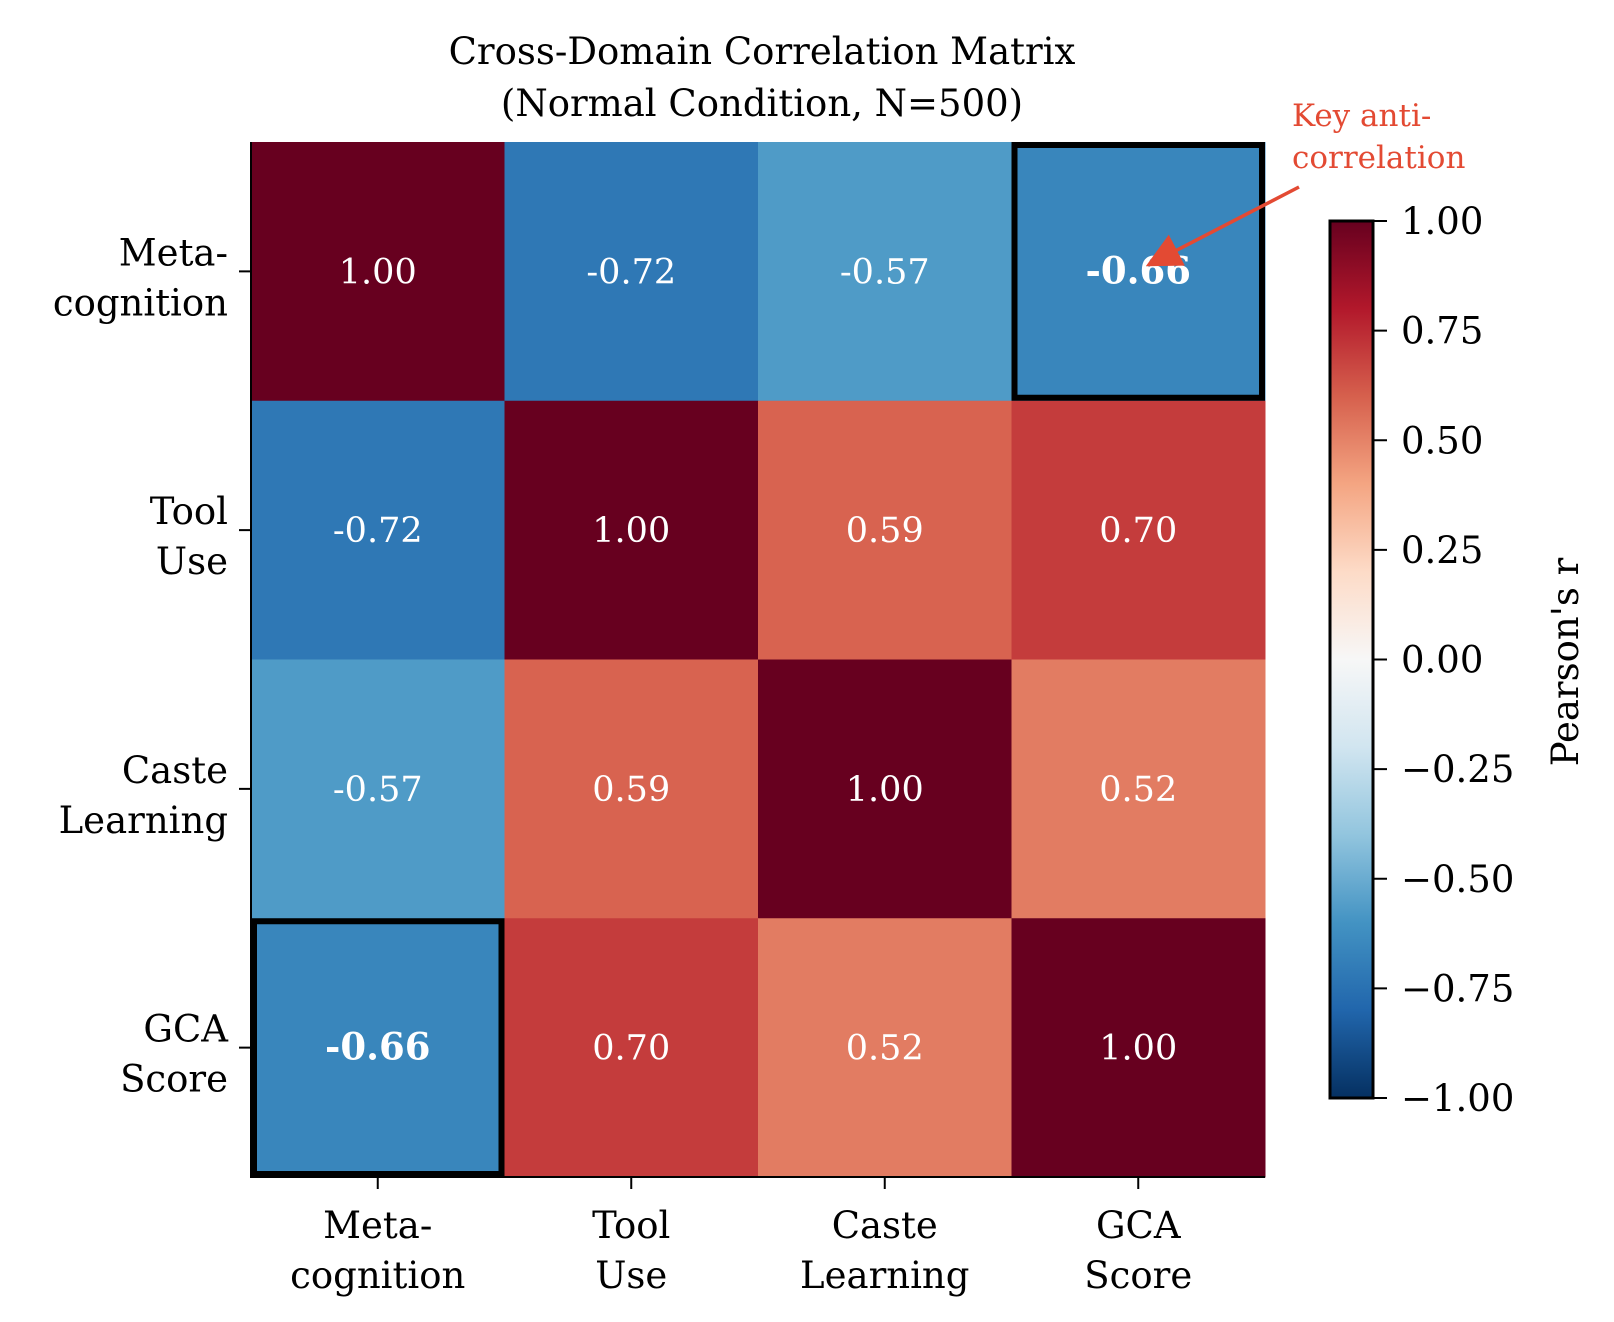 Image resolution: width=1614 pixels, height=1322 pixels. What do you see at coordinates (140, 302) in the screenshot?
I see `y-tick-label: cognition` at bounding box center [140, 302].